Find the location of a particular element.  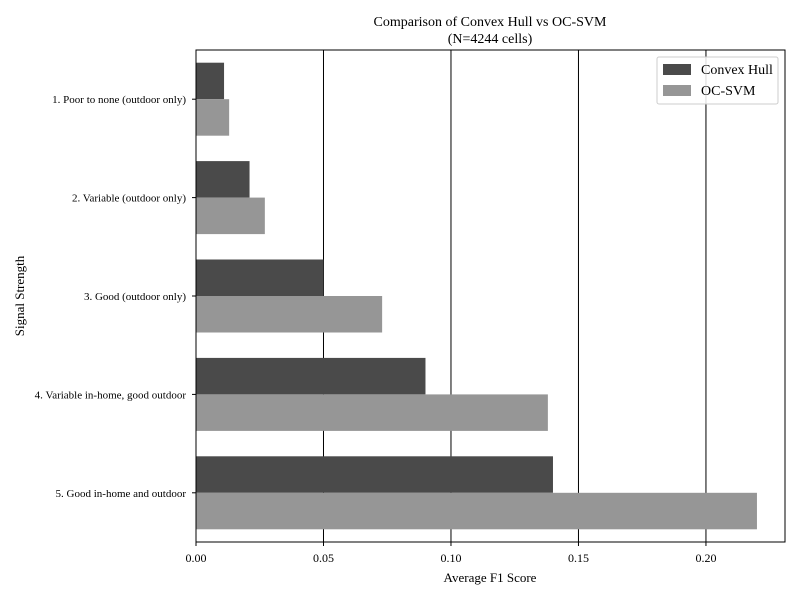

chart-title: Comparison of Convex Hull vs OC-SVM is located at coordinates (491, 22).